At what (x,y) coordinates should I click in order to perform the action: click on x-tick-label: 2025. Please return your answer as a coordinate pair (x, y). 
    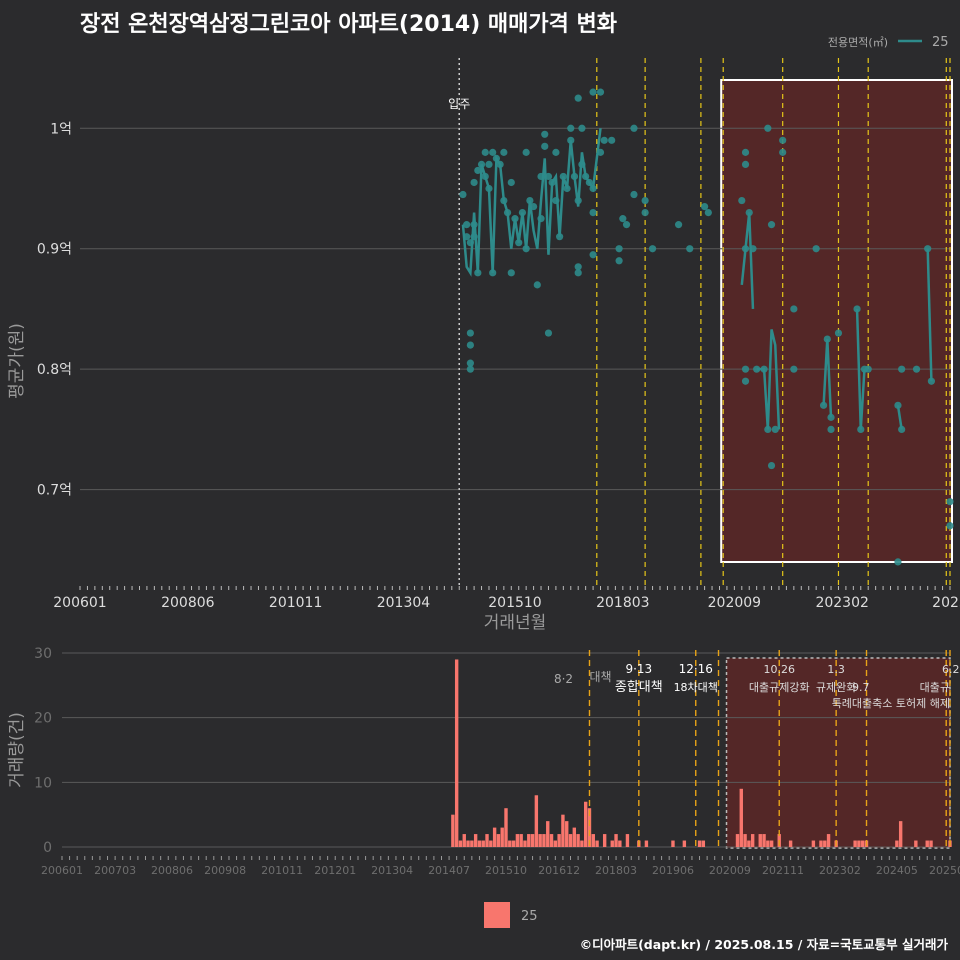
    Looking at the image, I should click on (946, 603).